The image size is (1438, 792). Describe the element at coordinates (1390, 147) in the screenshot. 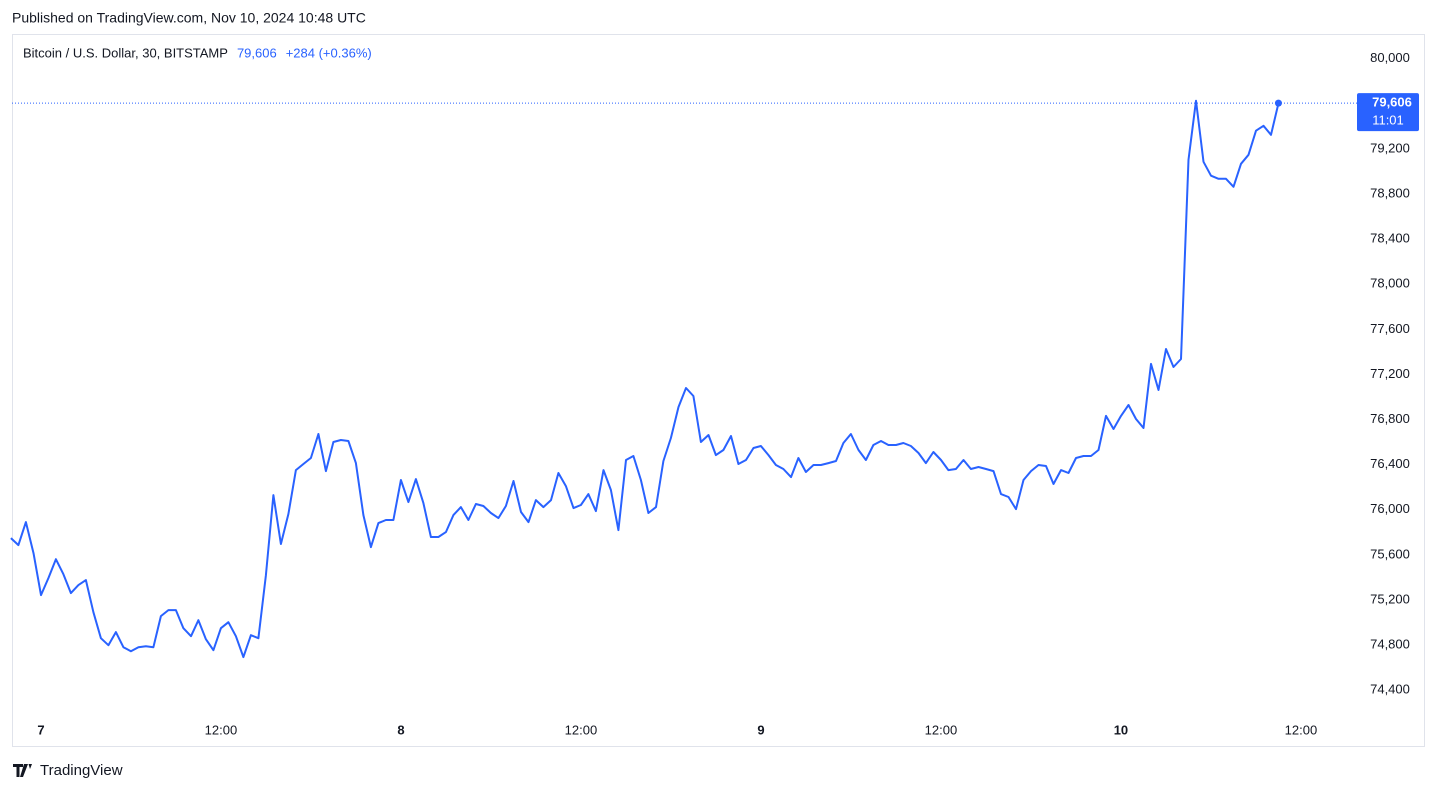

I see `y-tick-label: 79,200` at that location.